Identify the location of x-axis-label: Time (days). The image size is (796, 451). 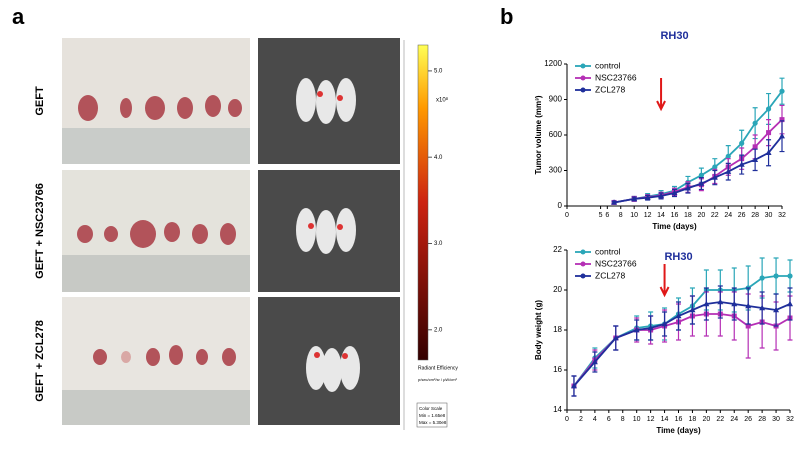
(678, 430).